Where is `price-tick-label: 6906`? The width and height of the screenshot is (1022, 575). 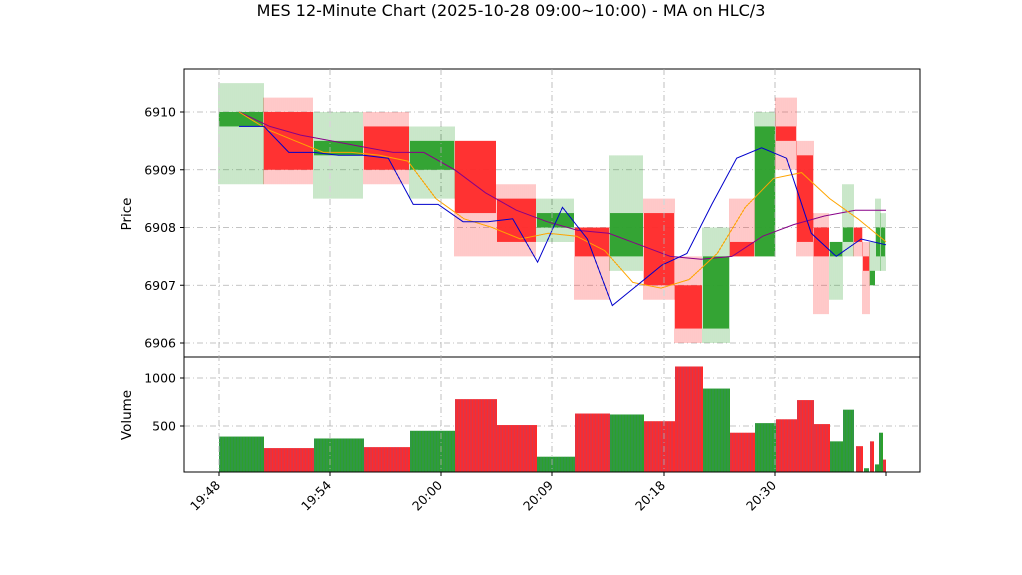 price-tick-label: 6906 is located at coordinates (160, 343).